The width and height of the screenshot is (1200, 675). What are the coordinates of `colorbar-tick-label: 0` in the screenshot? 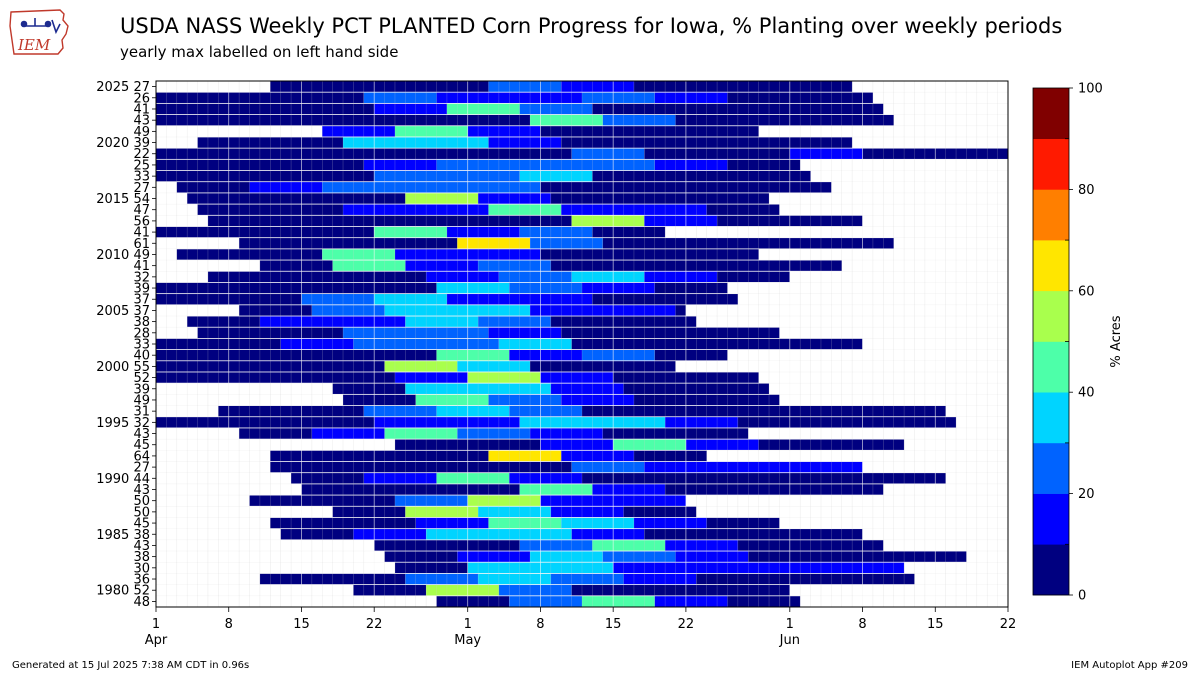 It's located at (1082, 596).